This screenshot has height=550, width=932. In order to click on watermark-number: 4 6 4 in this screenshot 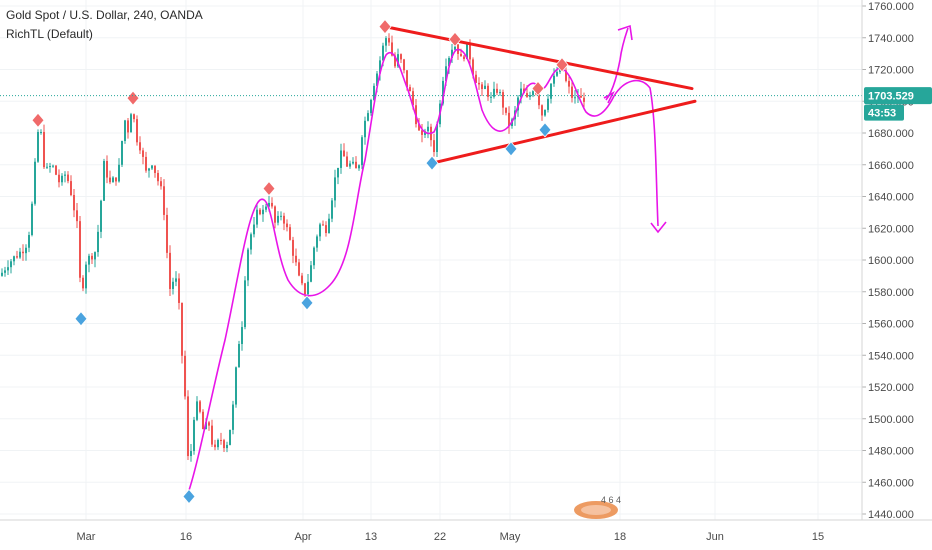, I will do `click(611, 500)`.